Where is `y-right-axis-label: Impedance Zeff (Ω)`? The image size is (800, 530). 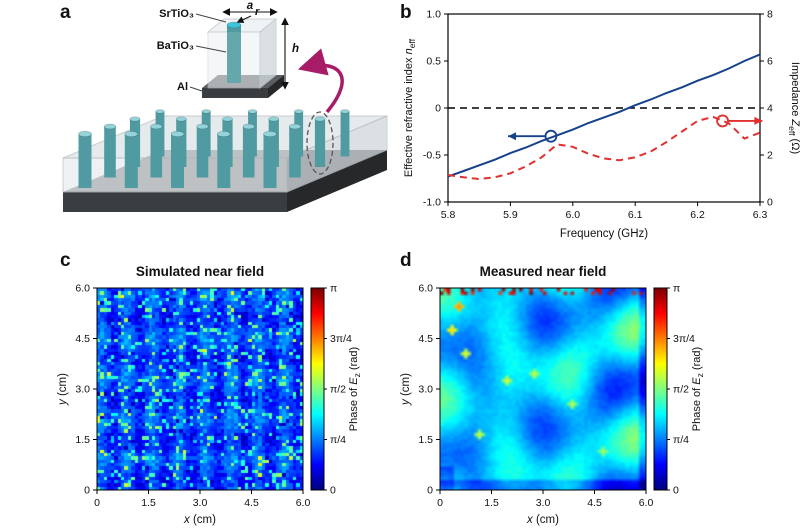
y-right-axis-label: Impedance Zeff (Ω) is located at coordinates (793, 108).